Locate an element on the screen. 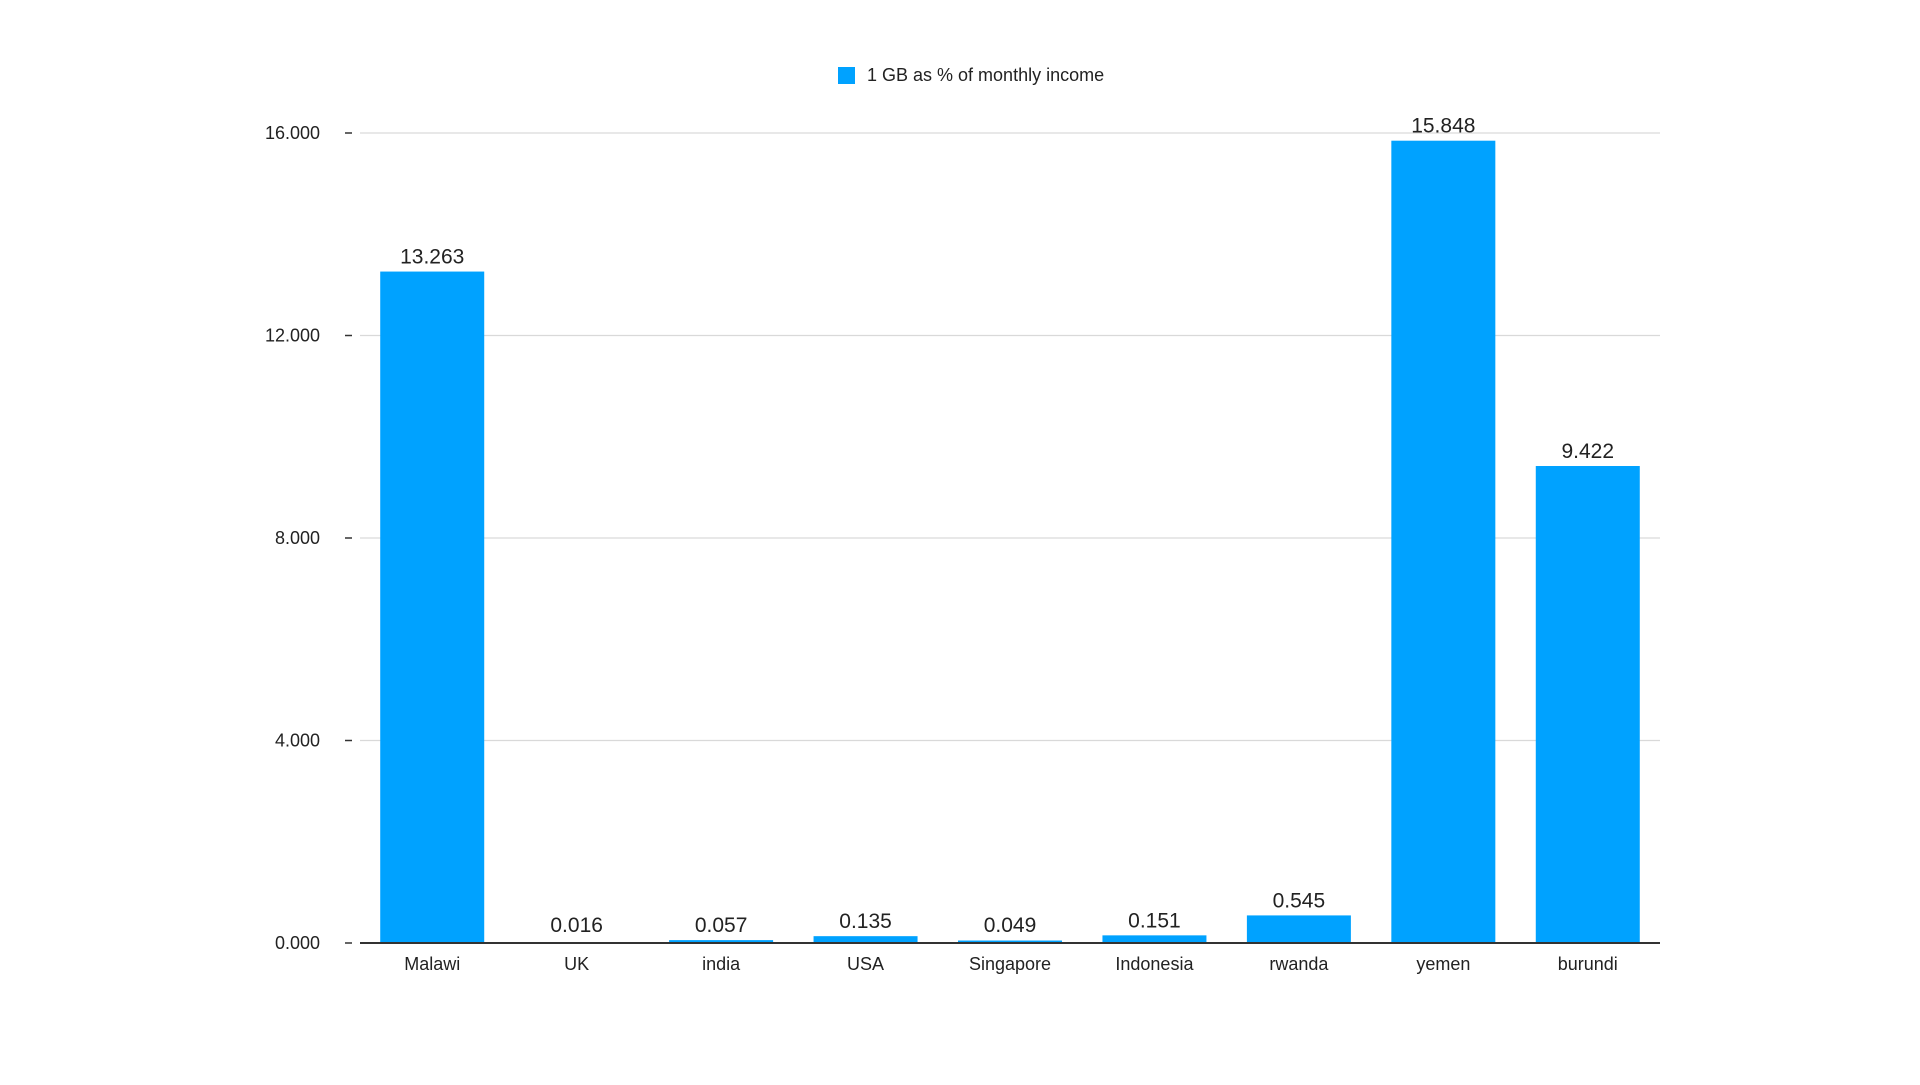 The image size is (1920, 1085). y-tick-label: 8.000 is located at coordinates (297, 538).